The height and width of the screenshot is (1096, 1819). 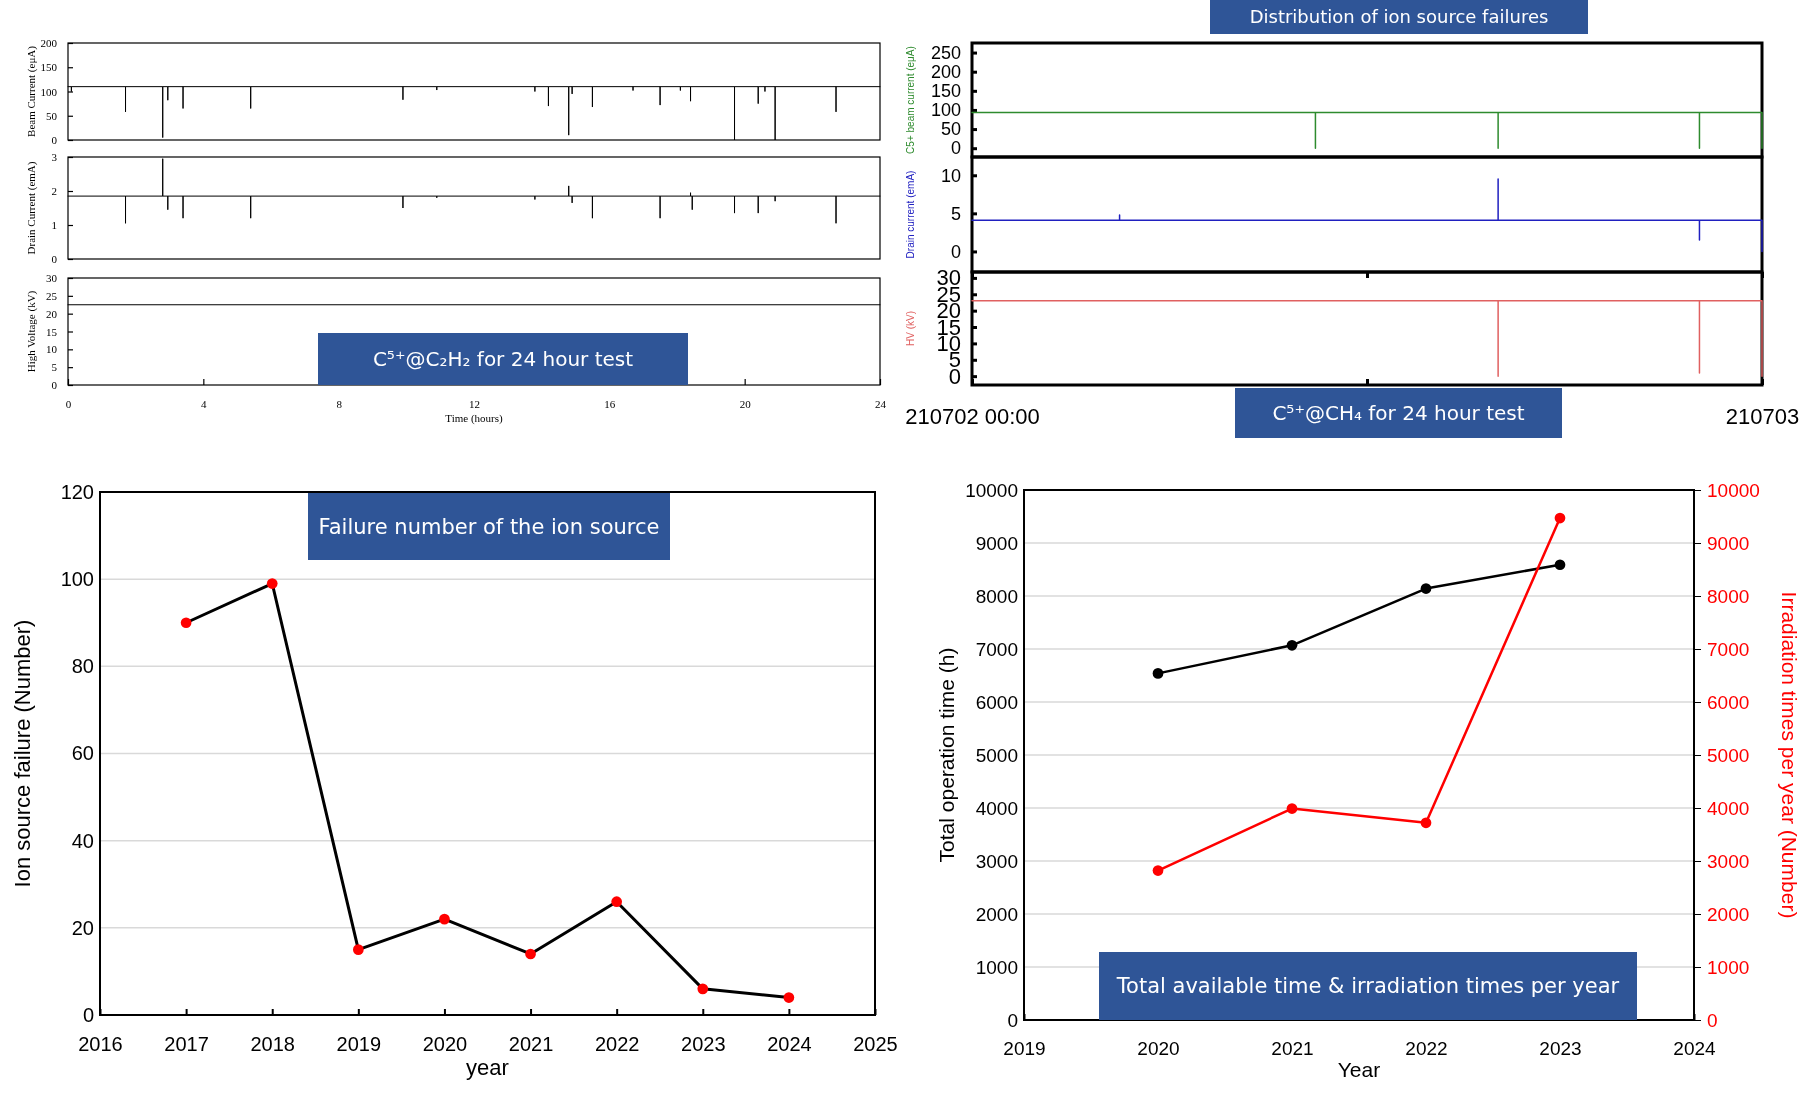 What do you see at coordinates (745, 403) in the screenshot?
I see `x-tick-label: 20` at bounding box center [745, 403].